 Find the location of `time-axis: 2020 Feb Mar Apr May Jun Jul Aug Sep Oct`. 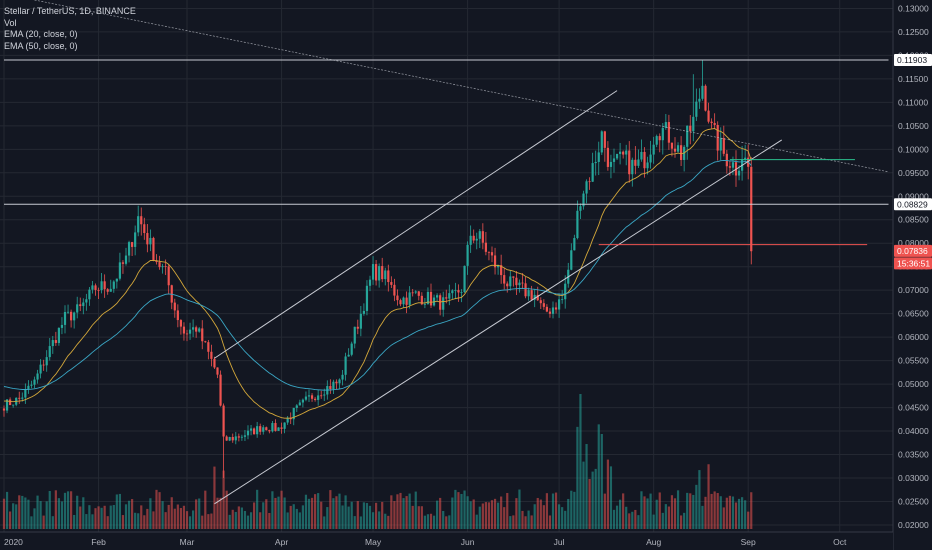

time-axis: 2020 Feb Mar Apr May Jun Jul Aug Sep Oct is located at coordinates (446, 540).